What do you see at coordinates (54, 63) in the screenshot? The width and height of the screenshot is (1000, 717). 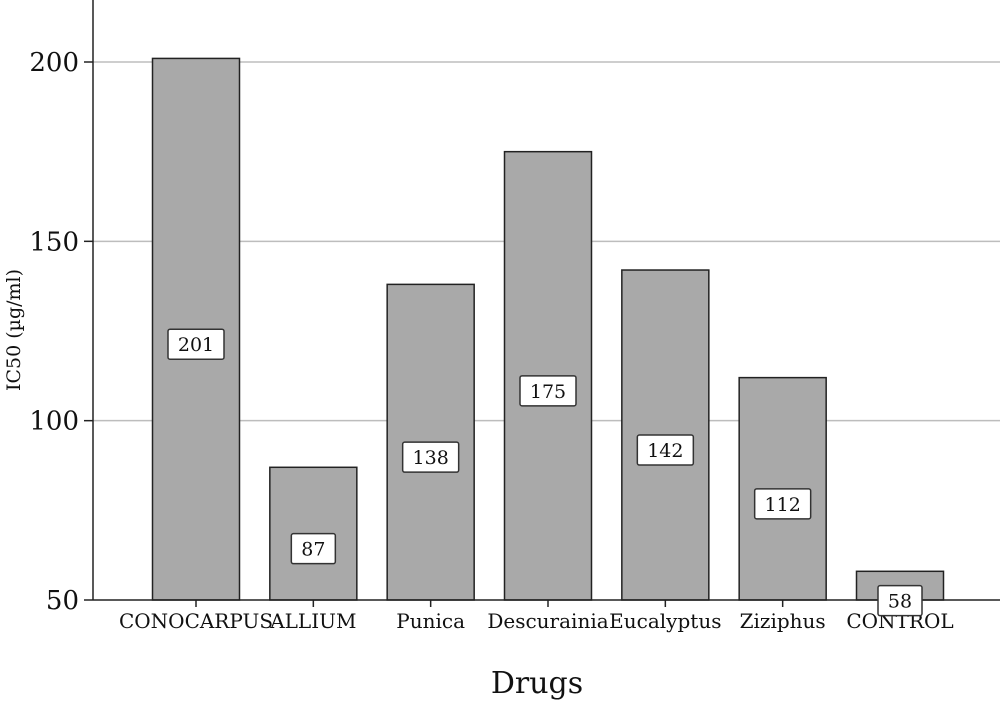 I see `y-tick-label: 200` at bounding box center [54, 63].